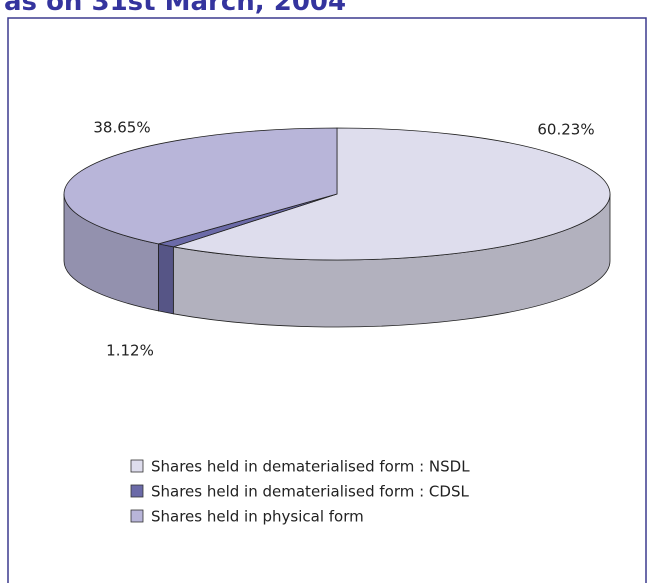 This screenshot has width=652, height=583. Describe the element at coordinates (257, 517) in the screenshot. I see `legend-label: Shares held in physical form` at that location.